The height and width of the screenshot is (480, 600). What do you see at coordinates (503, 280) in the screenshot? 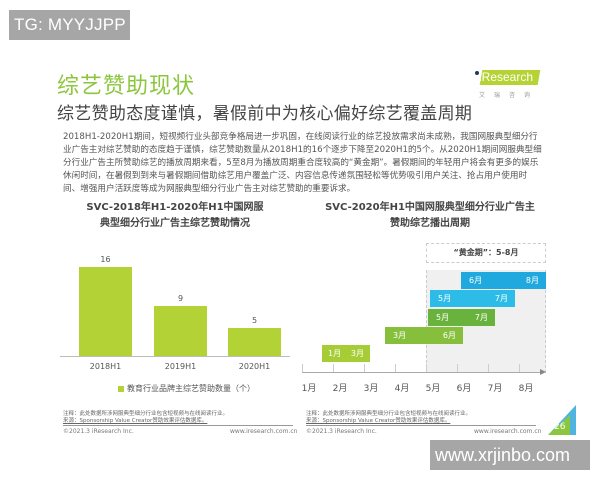
I see `gantt-bar-1: 6月 8月` at bounding box center [503, 280].